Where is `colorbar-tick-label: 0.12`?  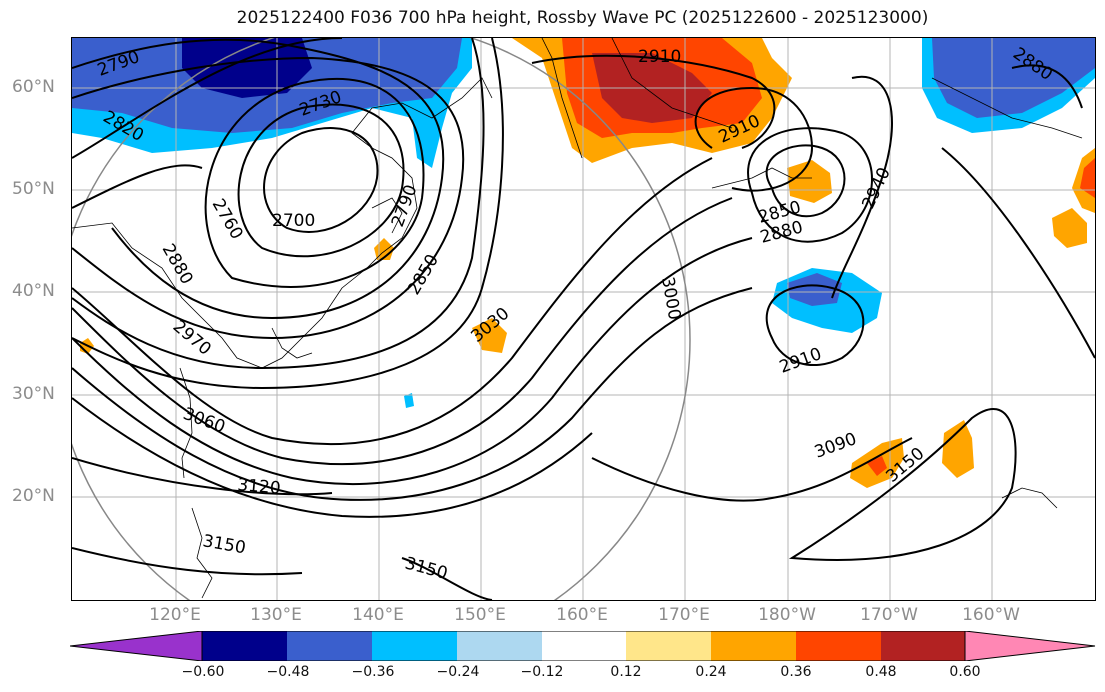
colorbar-tick-label: 0.12 is located at coordinates (626, 672).